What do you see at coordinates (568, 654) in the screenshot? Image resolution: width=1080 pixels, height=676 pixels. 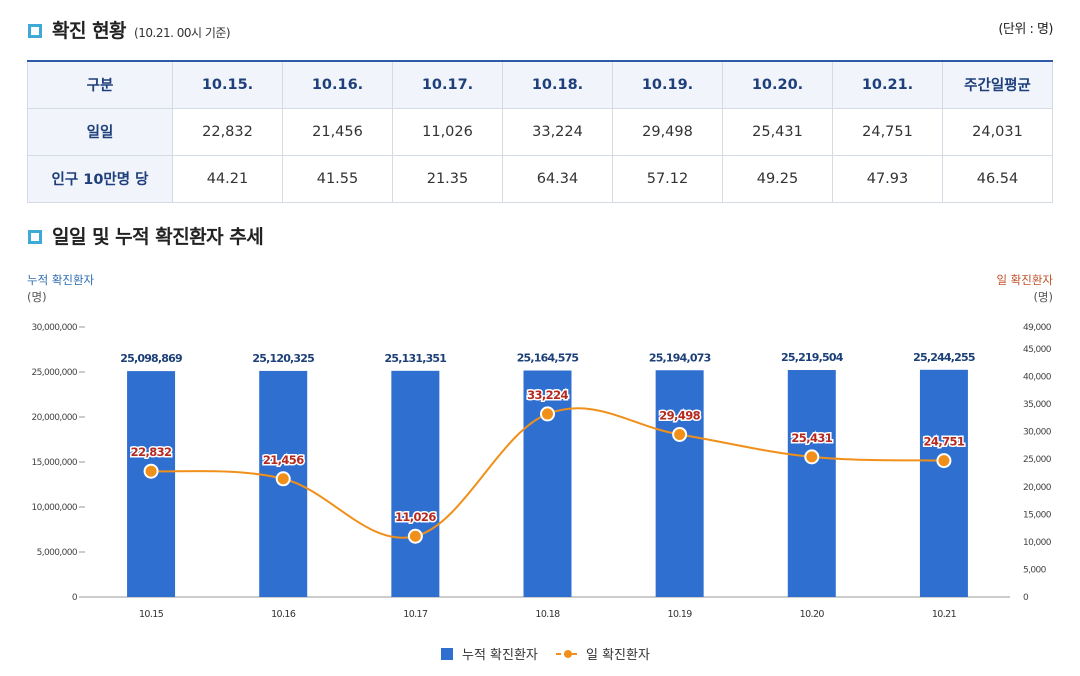 I see `legend-swatch-dot` at bounding box center [568, 654].